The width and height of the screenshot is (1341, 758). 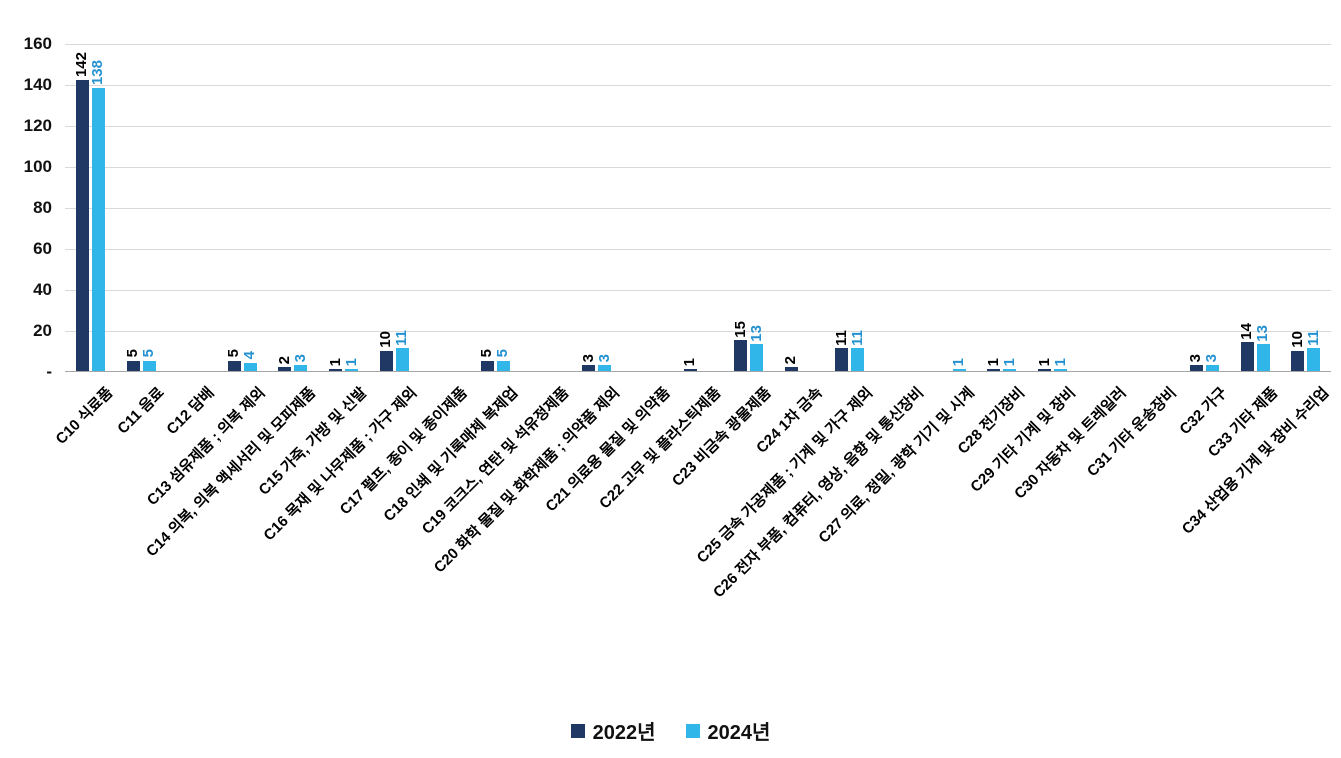 I want to click on legend-item: 2024년, so click(x=728, y=730).